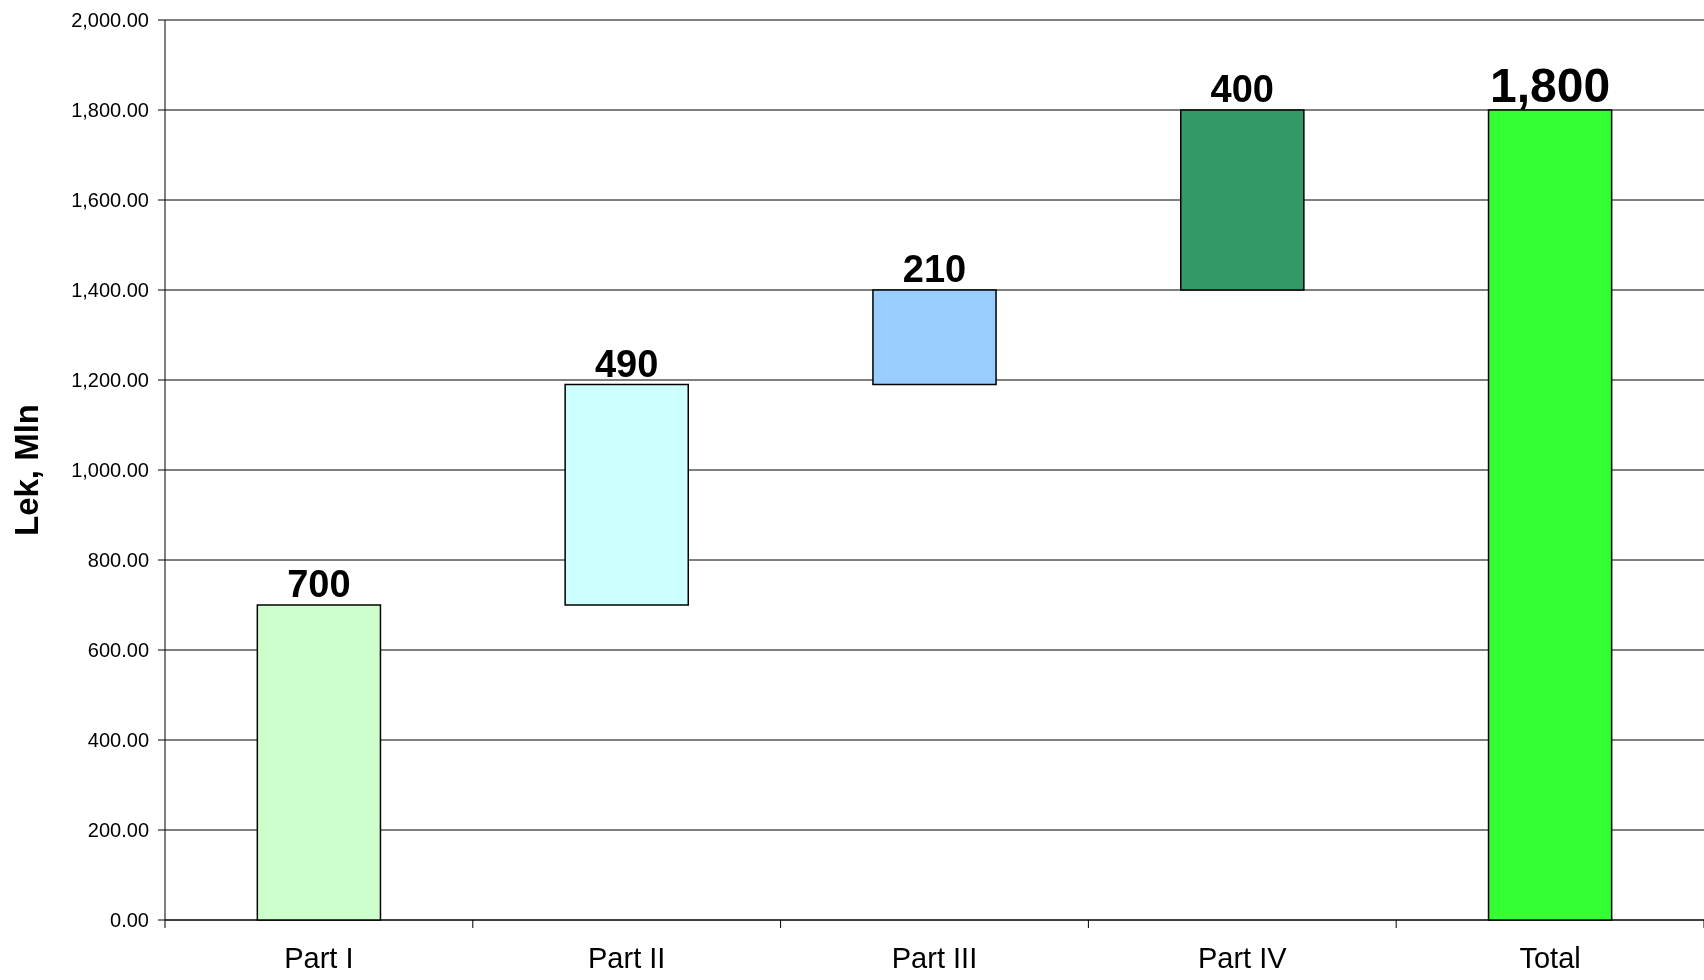 The image size is (1704, 980). What do you see at coordinates (110, 380) in the screenshot?
I see `y-tick-label: 1,200.00` at bounding box center [110, 380].